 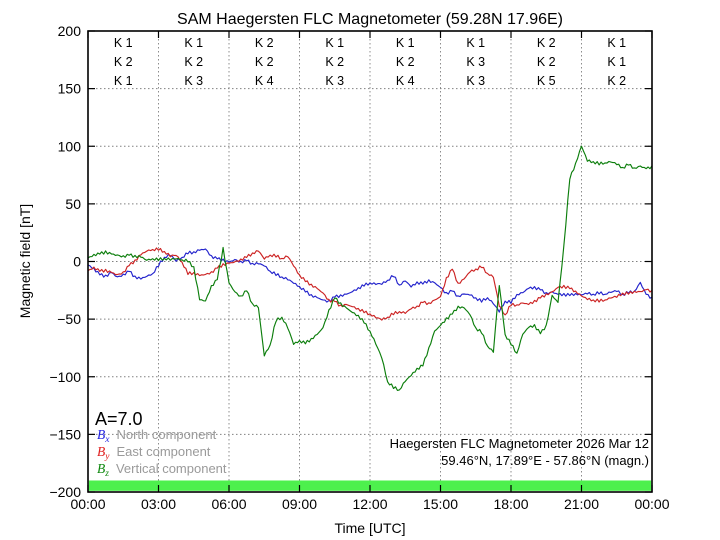 What do you see at coordinates (158, 504) in the screenshot?
I see `x-tick-label: 03:00` at bounding box center [158, 504].